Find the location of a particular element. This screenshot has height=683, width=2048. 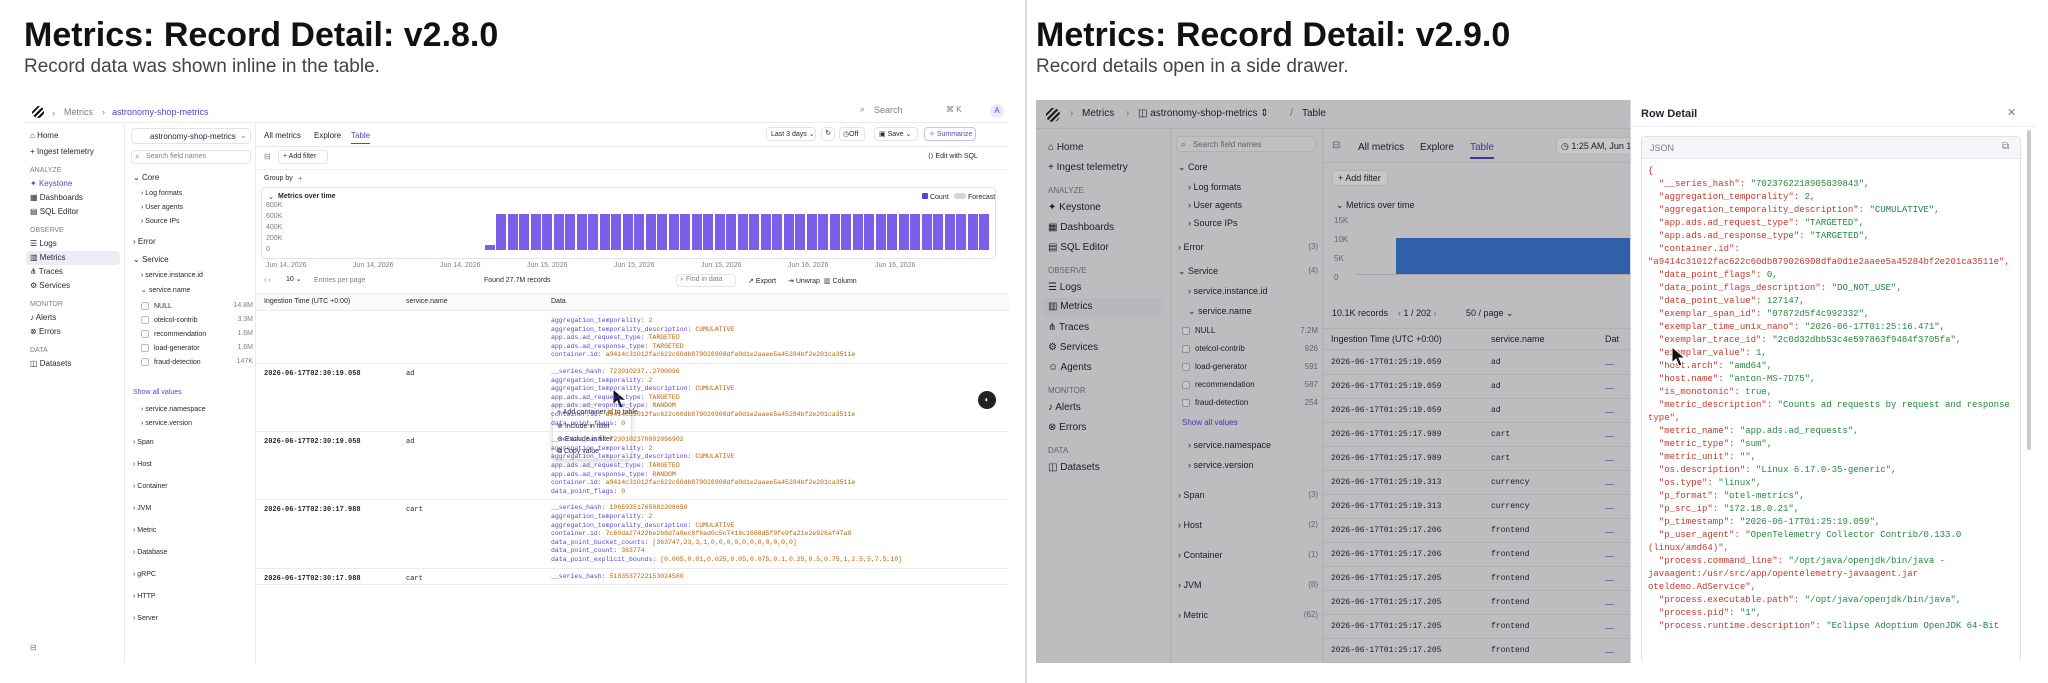

json-value: "07872d5f4c992332", is located at coordinates (1818, 314).